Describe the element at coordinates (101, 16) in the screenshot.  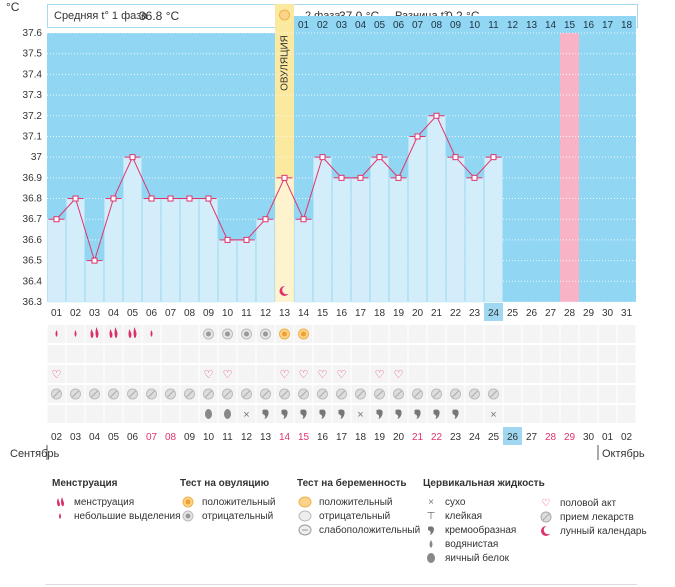
I see `phase1-label: Средняя t° 1 фаза` at that location.